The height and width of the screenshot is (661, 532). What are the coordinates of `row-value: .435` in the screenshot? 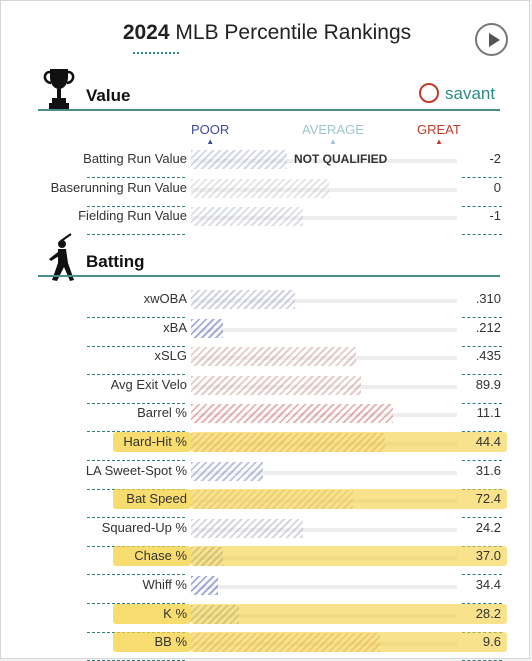 It's located at (488, 356).